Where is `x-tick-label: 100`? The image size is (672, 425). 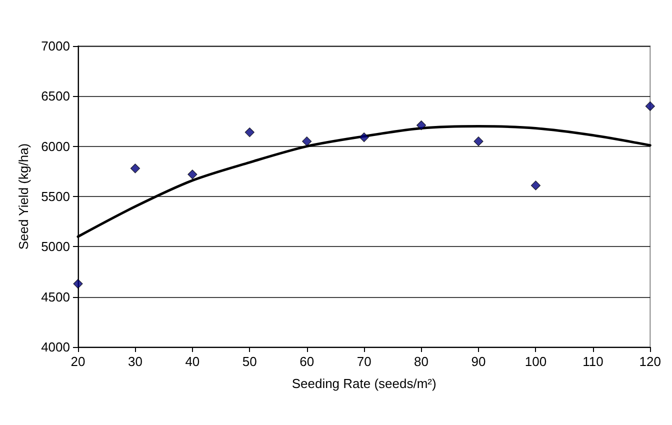 x-tick-label: 100 is located at coordinates (535, 361).